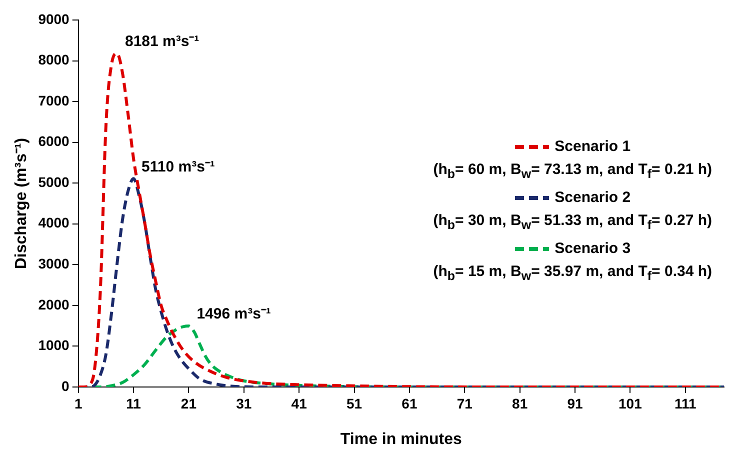  What do you see at coordinates (592, 197) in the screenshot?
I see `legend-label: Scenario 2` at bounding box center [592, 197].